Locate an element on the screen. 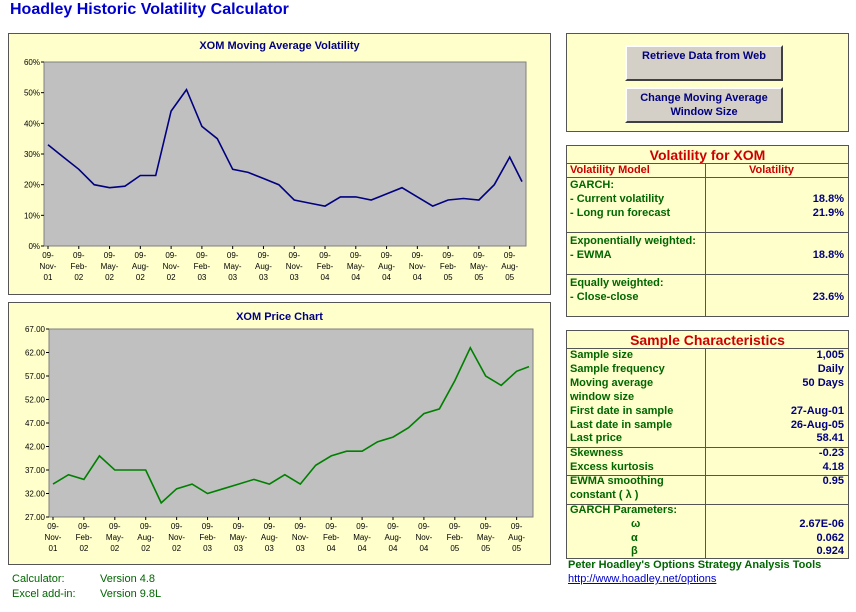 The height and width of the screenshot is (612, 856). volatility-xtick-label: 09-Aug-05 is located at coordinates (509, 266).